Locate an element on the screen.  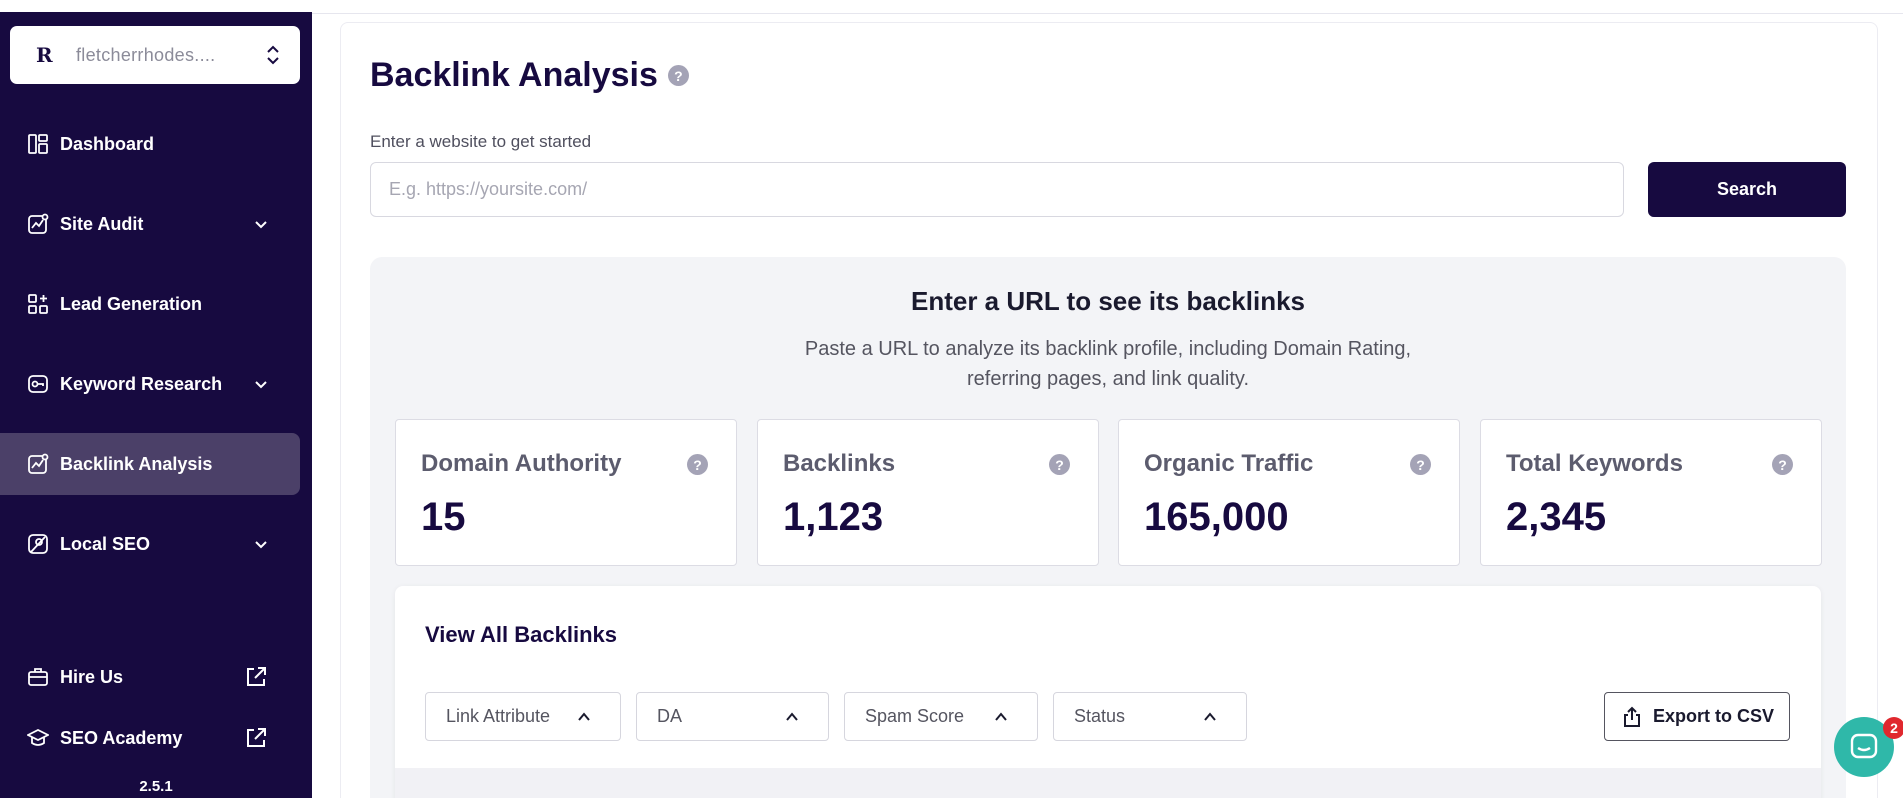
sidebar-item-backlink-analysis: Backlink Analysis is located at coordinates (150, 464).